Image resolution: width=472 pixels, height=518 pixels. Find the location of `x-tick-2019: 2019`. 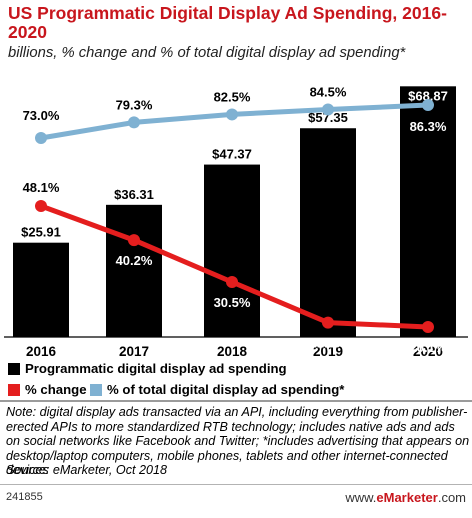

x-tick-2019: 2019 is located at coordinates (328, 351).